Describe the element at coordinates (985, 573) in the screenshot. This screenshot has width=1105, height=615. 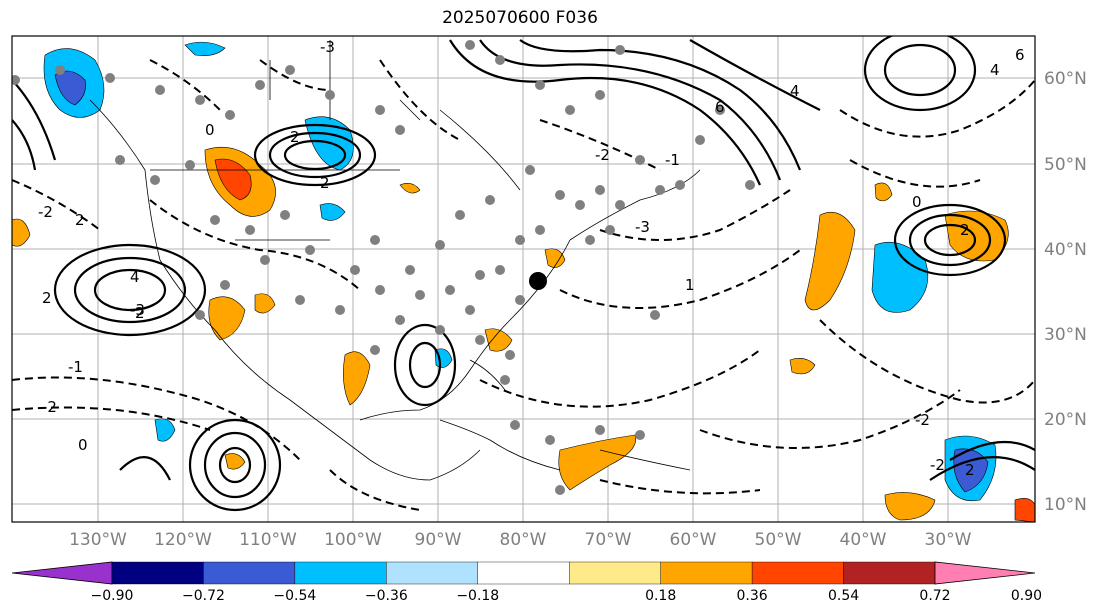
I see `colorbar-extend-high` at that location.